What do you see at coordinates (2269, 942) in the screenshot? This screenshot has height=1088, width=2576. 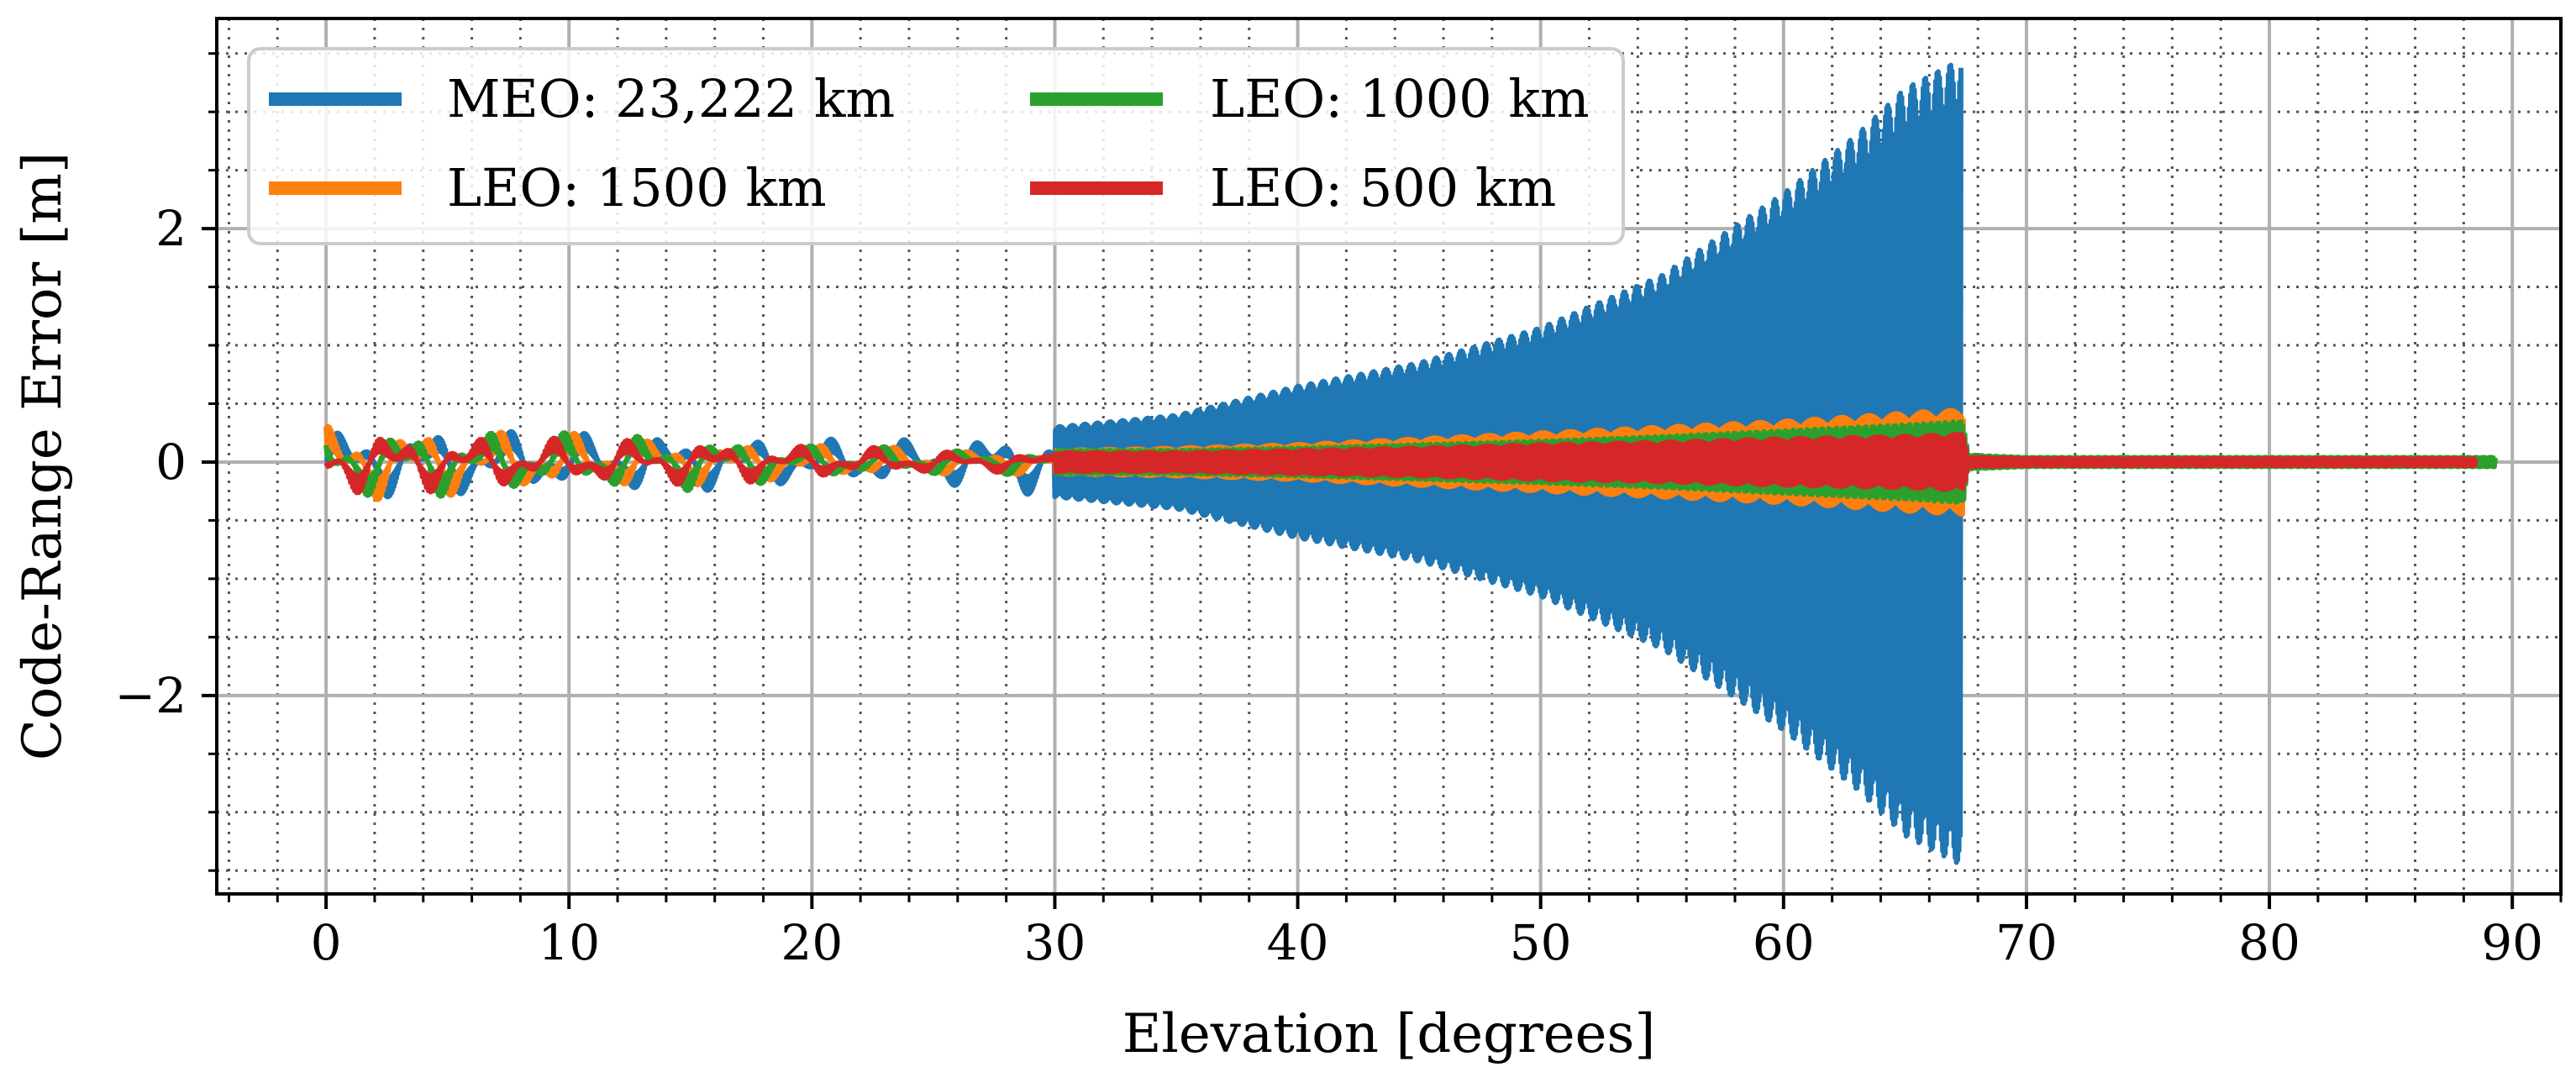 I see `x-tick-label: 80` at bounding box center [2269, 942].